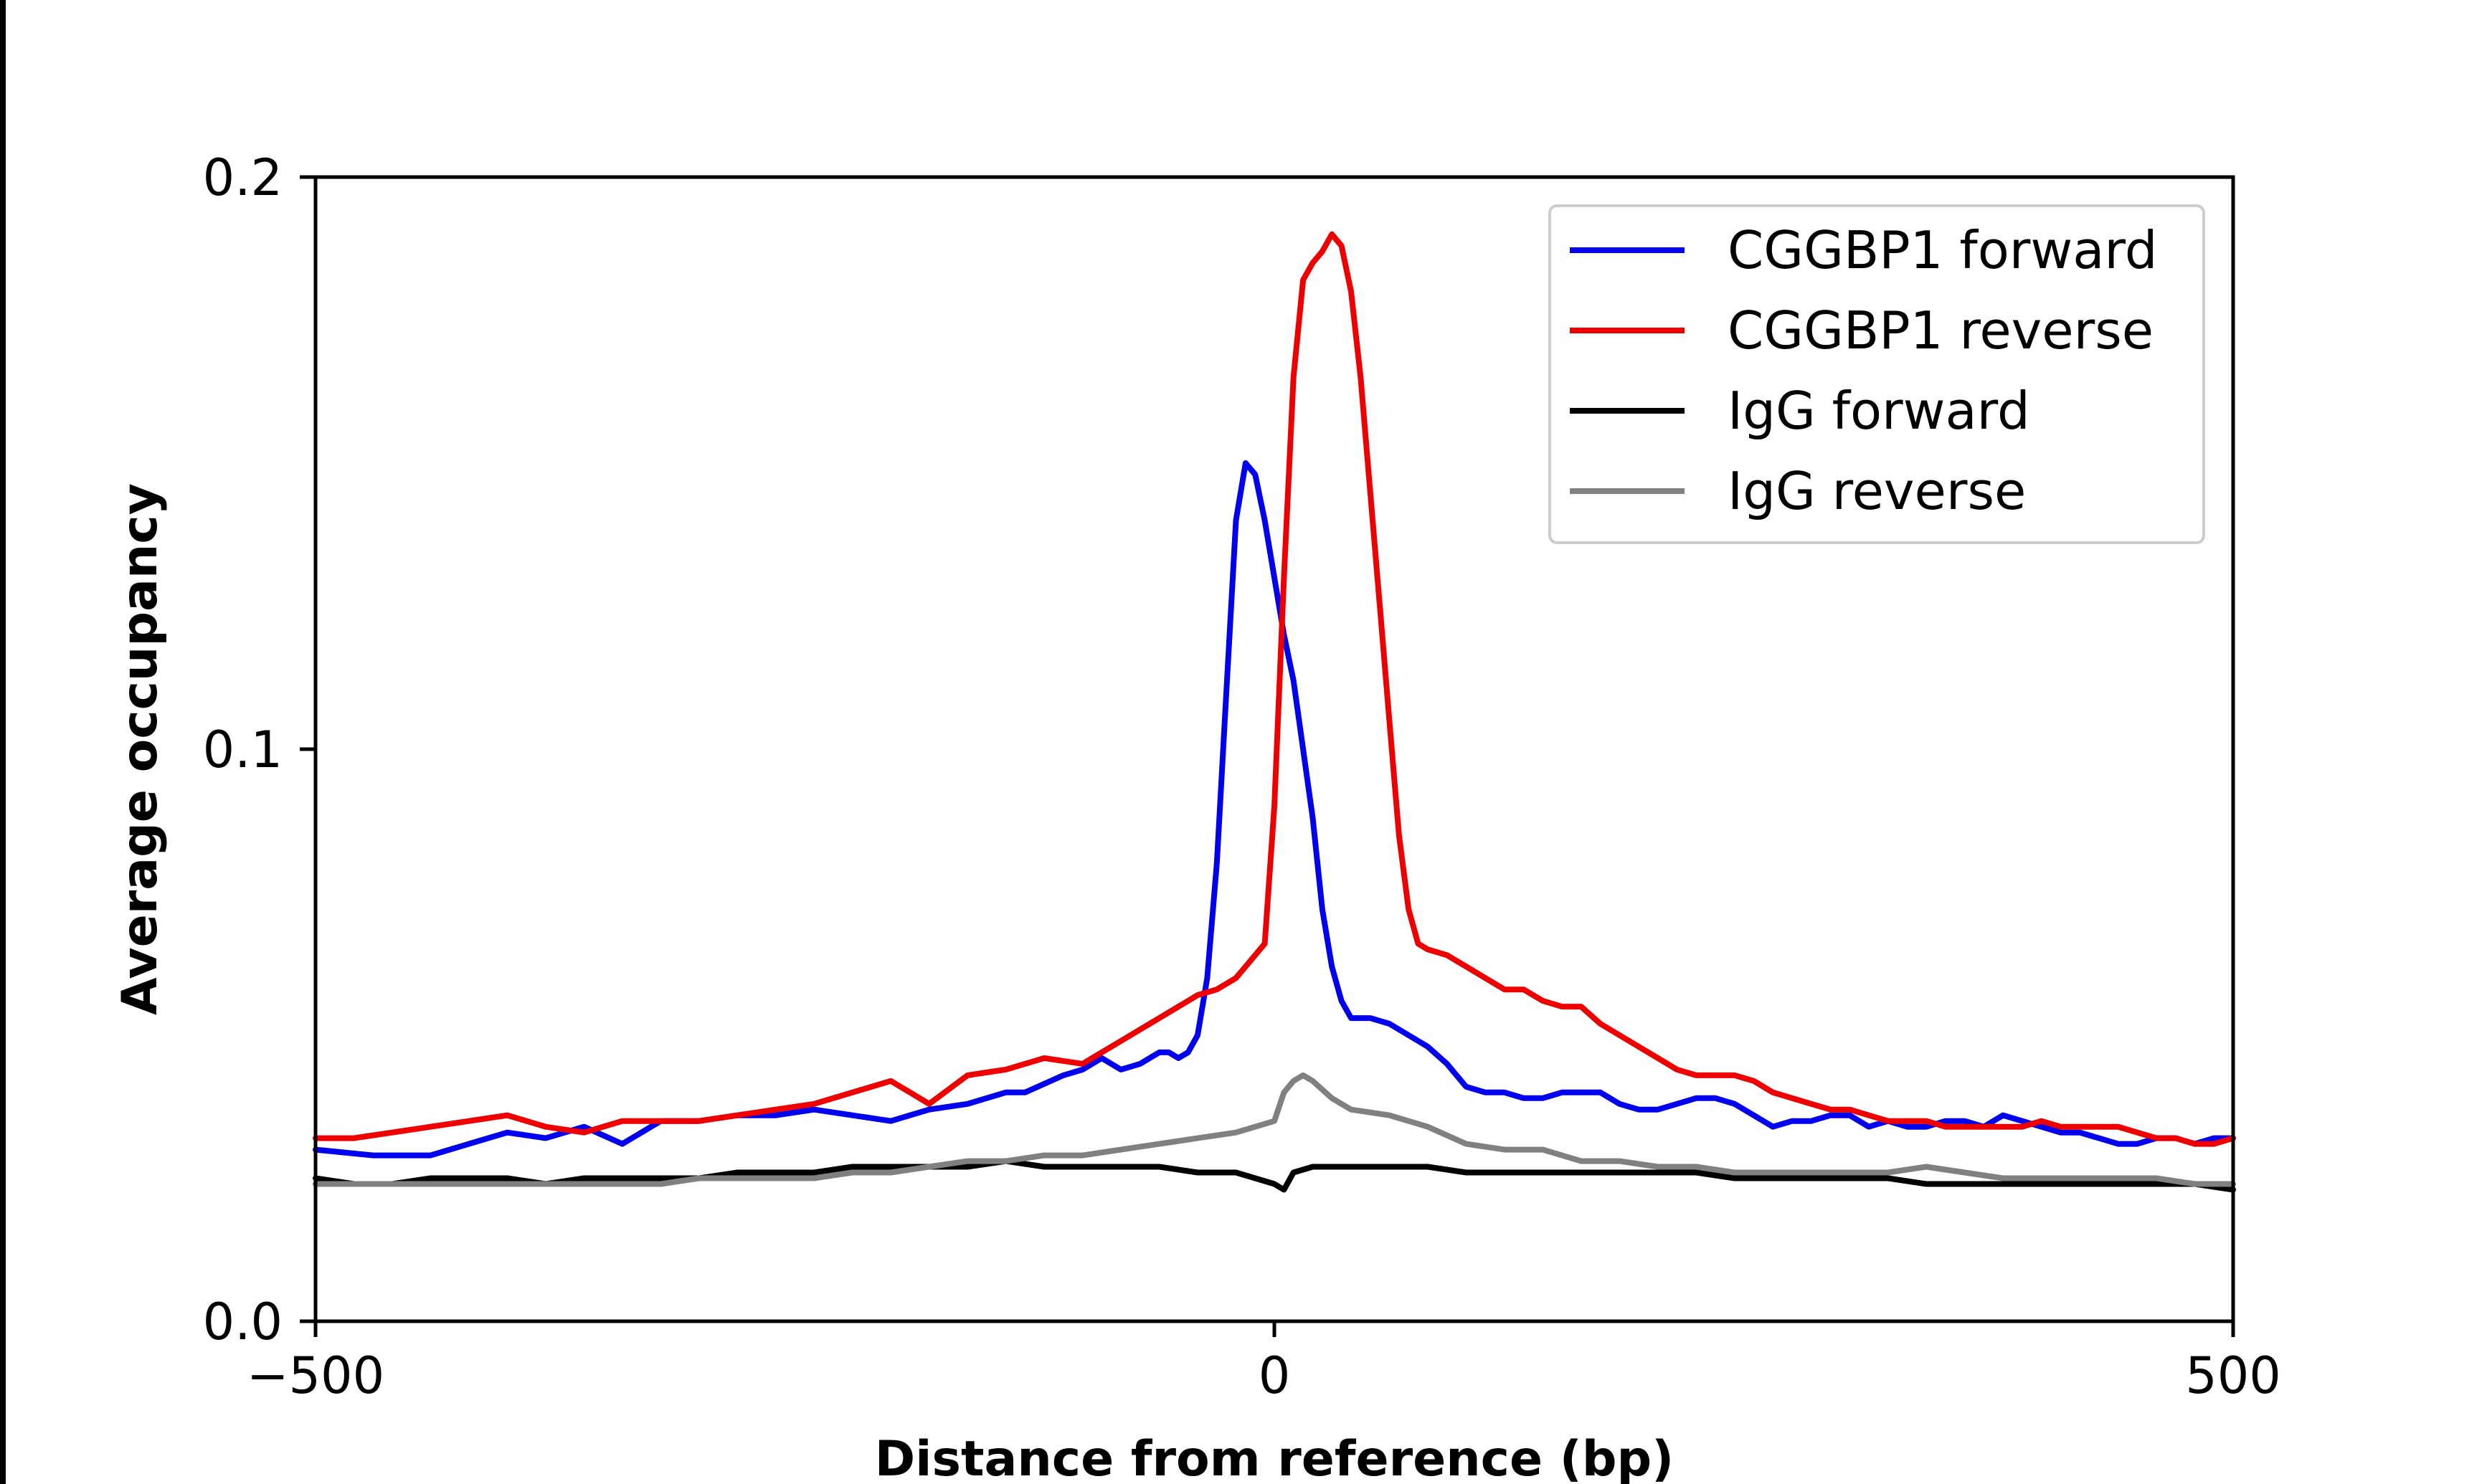 This screenshot has width=2487, height=1484. What do you see at coordinates (243, 750) in the screenshot?
I see `y-tick-label: 0.1` at bounding box center [243, 750].